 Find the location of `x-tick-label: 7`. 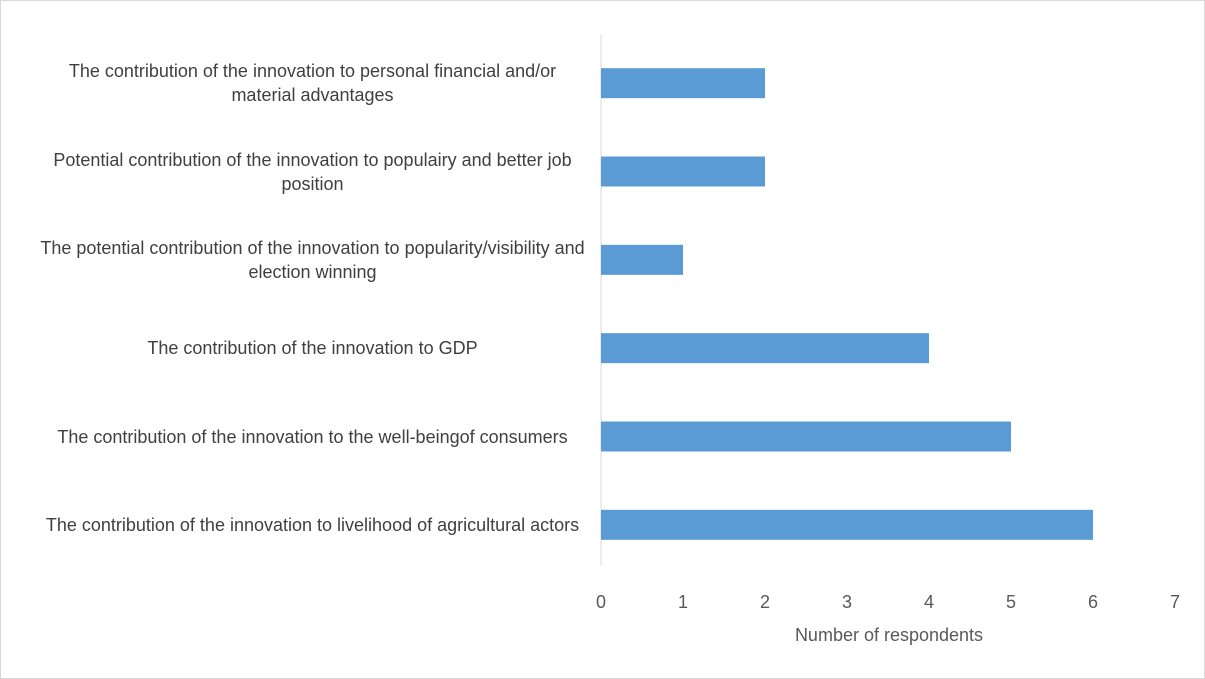

x-tick-label: 7 is located at coordinates (1175, 602).